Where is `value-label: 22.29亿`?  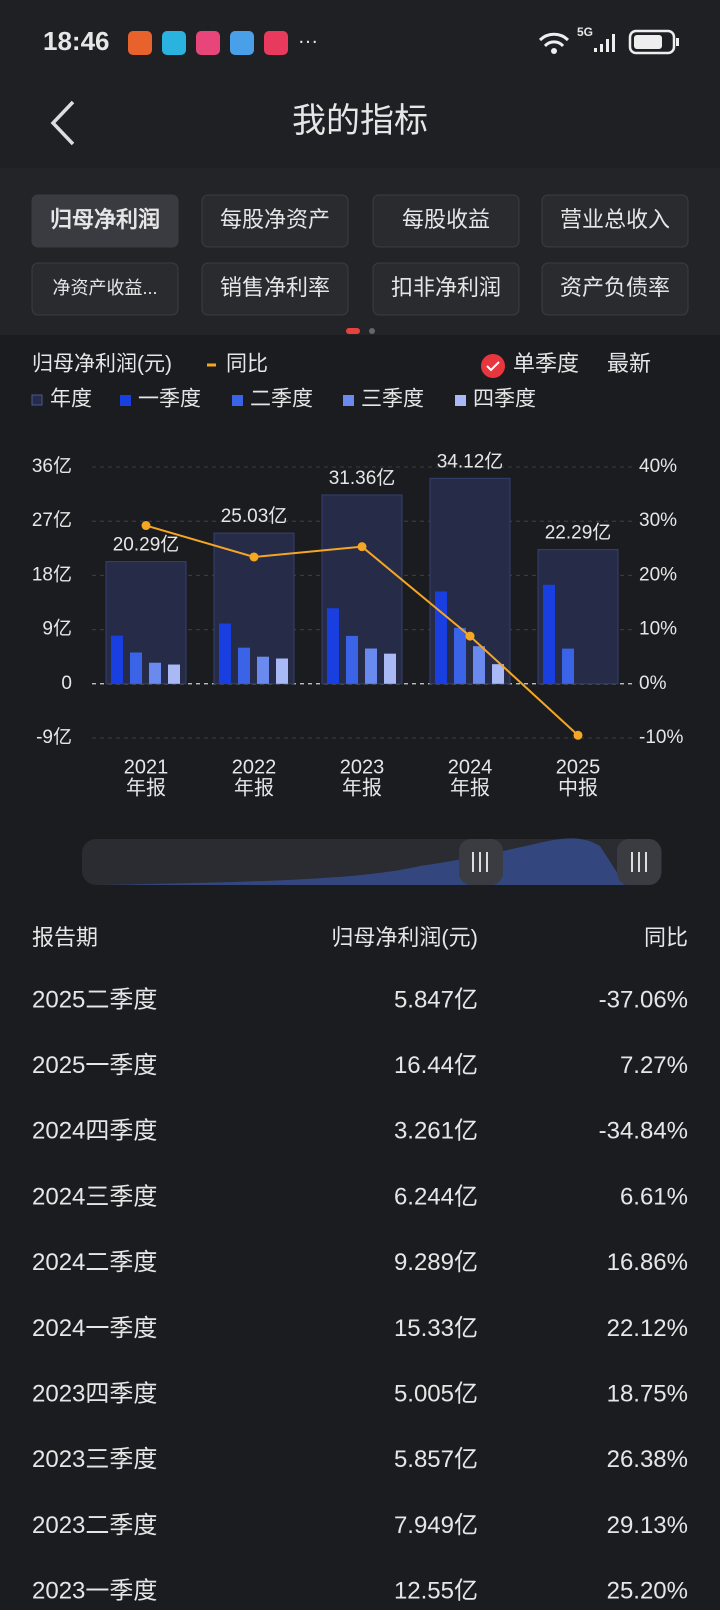 value-label: 22.29亿 is located at coordinates (578, 533).